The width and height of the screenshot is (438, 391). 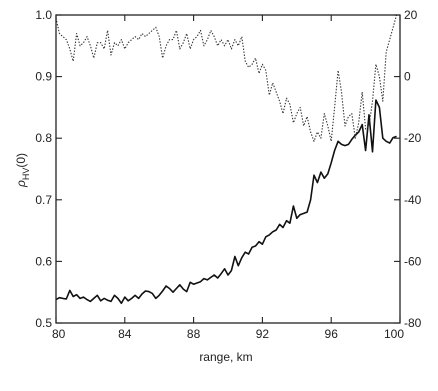 What do you see at coordinates (332, 334) in the screenshot?
I see `x-tick-label: 96` at bounding box center [332, 334].